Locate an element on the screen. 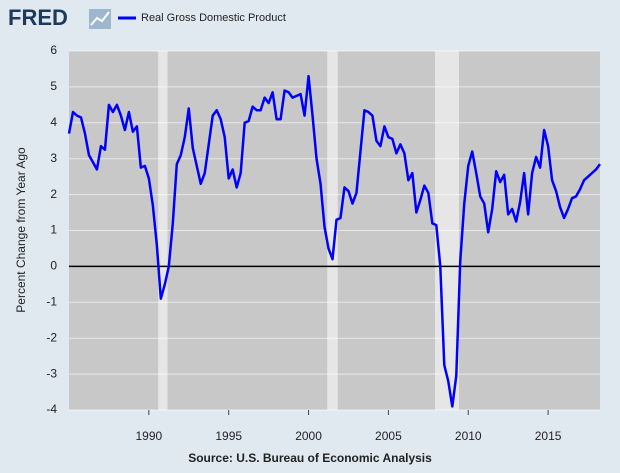 The image size is (620, 473). y-tick-label: 5 is located at coordinates (53, 86).